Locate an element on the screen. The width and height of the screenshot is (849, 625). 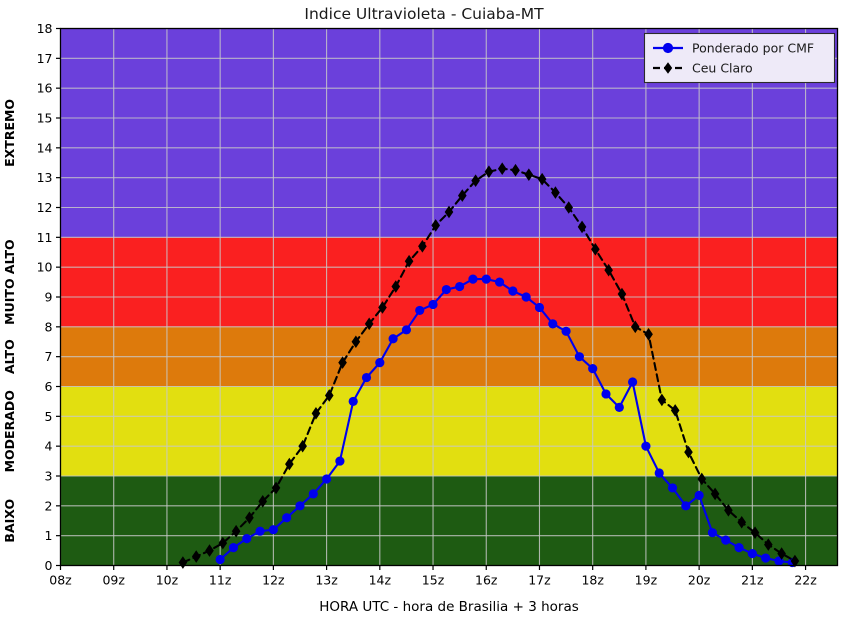
y-tick-label: 12 is located at coordinates (45, 207).